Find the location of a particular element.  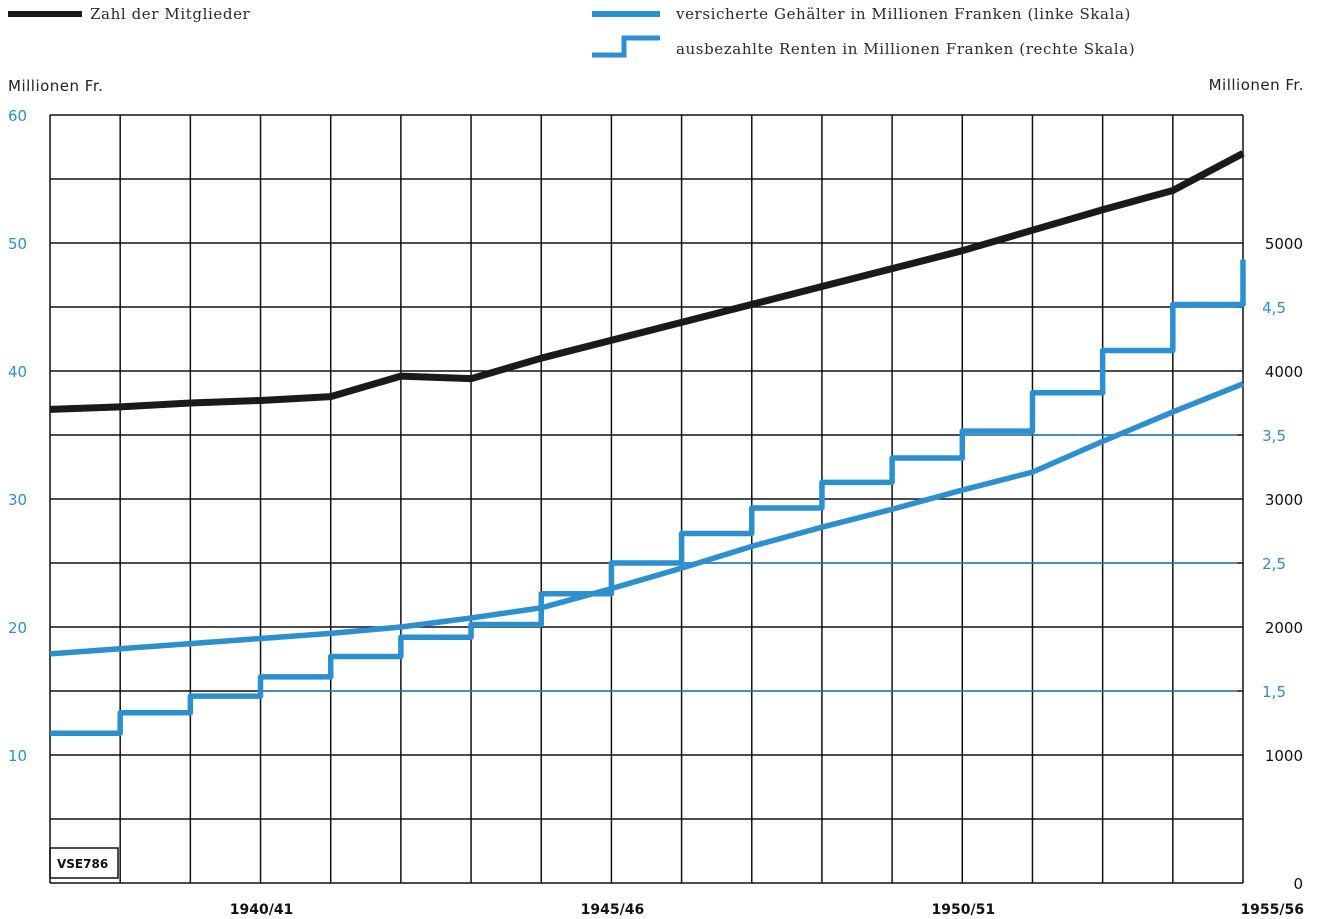

legend-pensions-swatch is located at coordinates (626, 46).